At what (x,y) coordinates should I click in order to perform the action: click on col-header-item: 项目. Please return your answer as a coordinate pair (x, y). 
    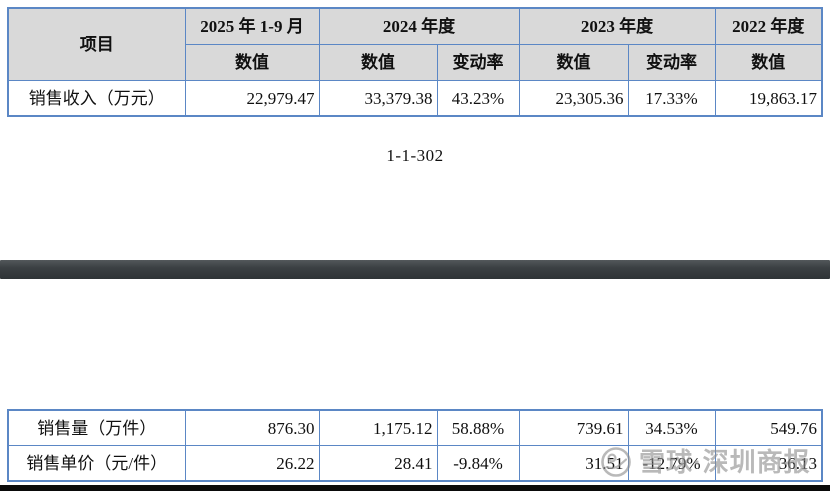
    Looking at the image, I should click on (96, 44).